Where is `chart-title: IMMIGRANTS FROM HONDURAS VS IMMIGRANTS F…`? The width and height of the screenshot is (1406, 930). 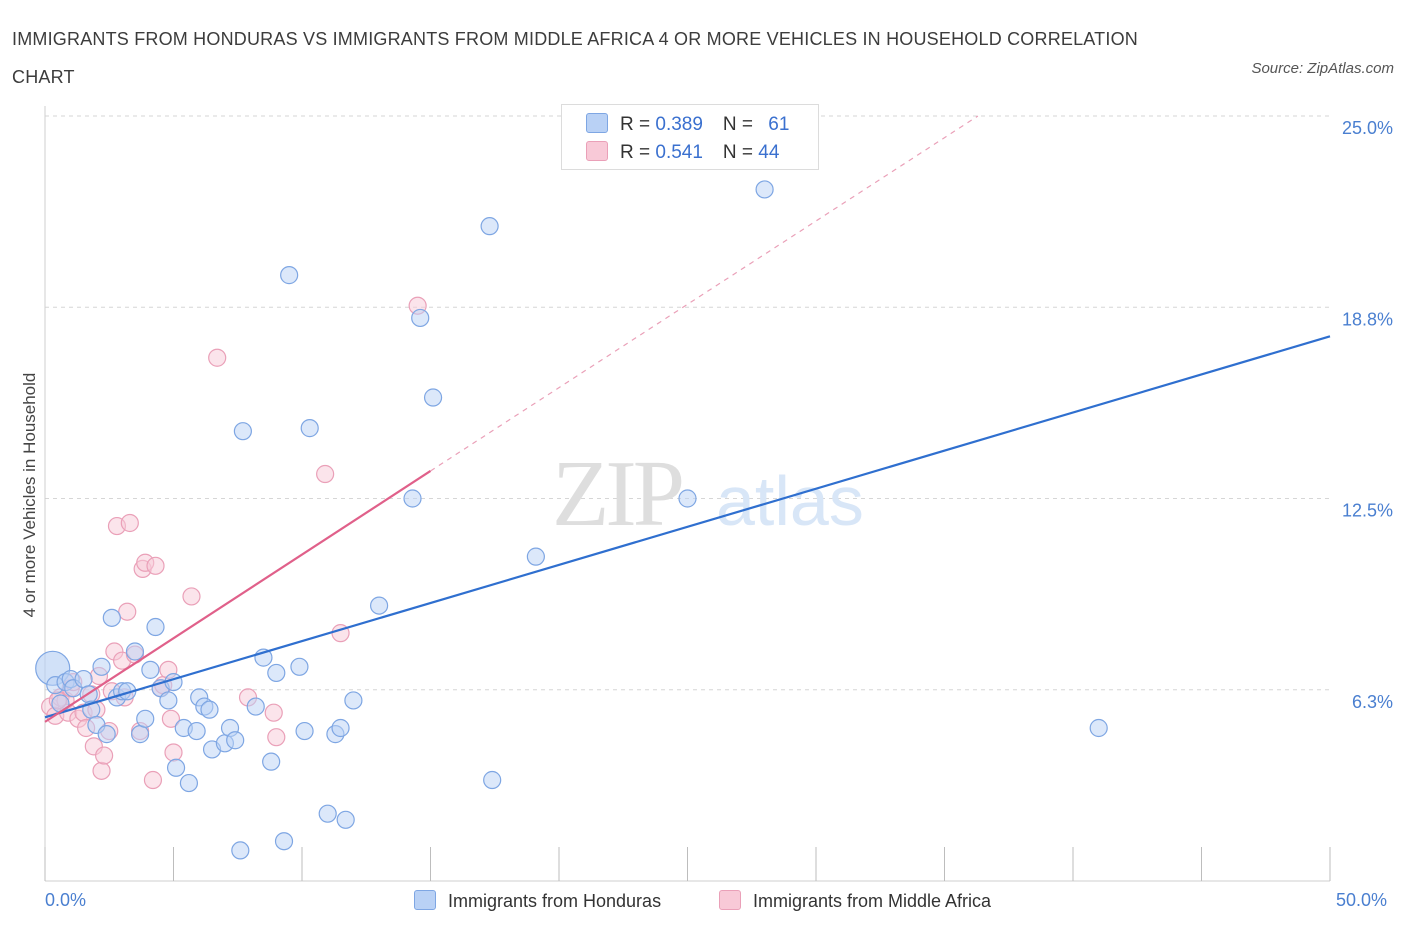
chart-title: IMMIGRANTS FROM HONDURAS VS IMMIGRANTS F… is located at coordinates (575, 58).